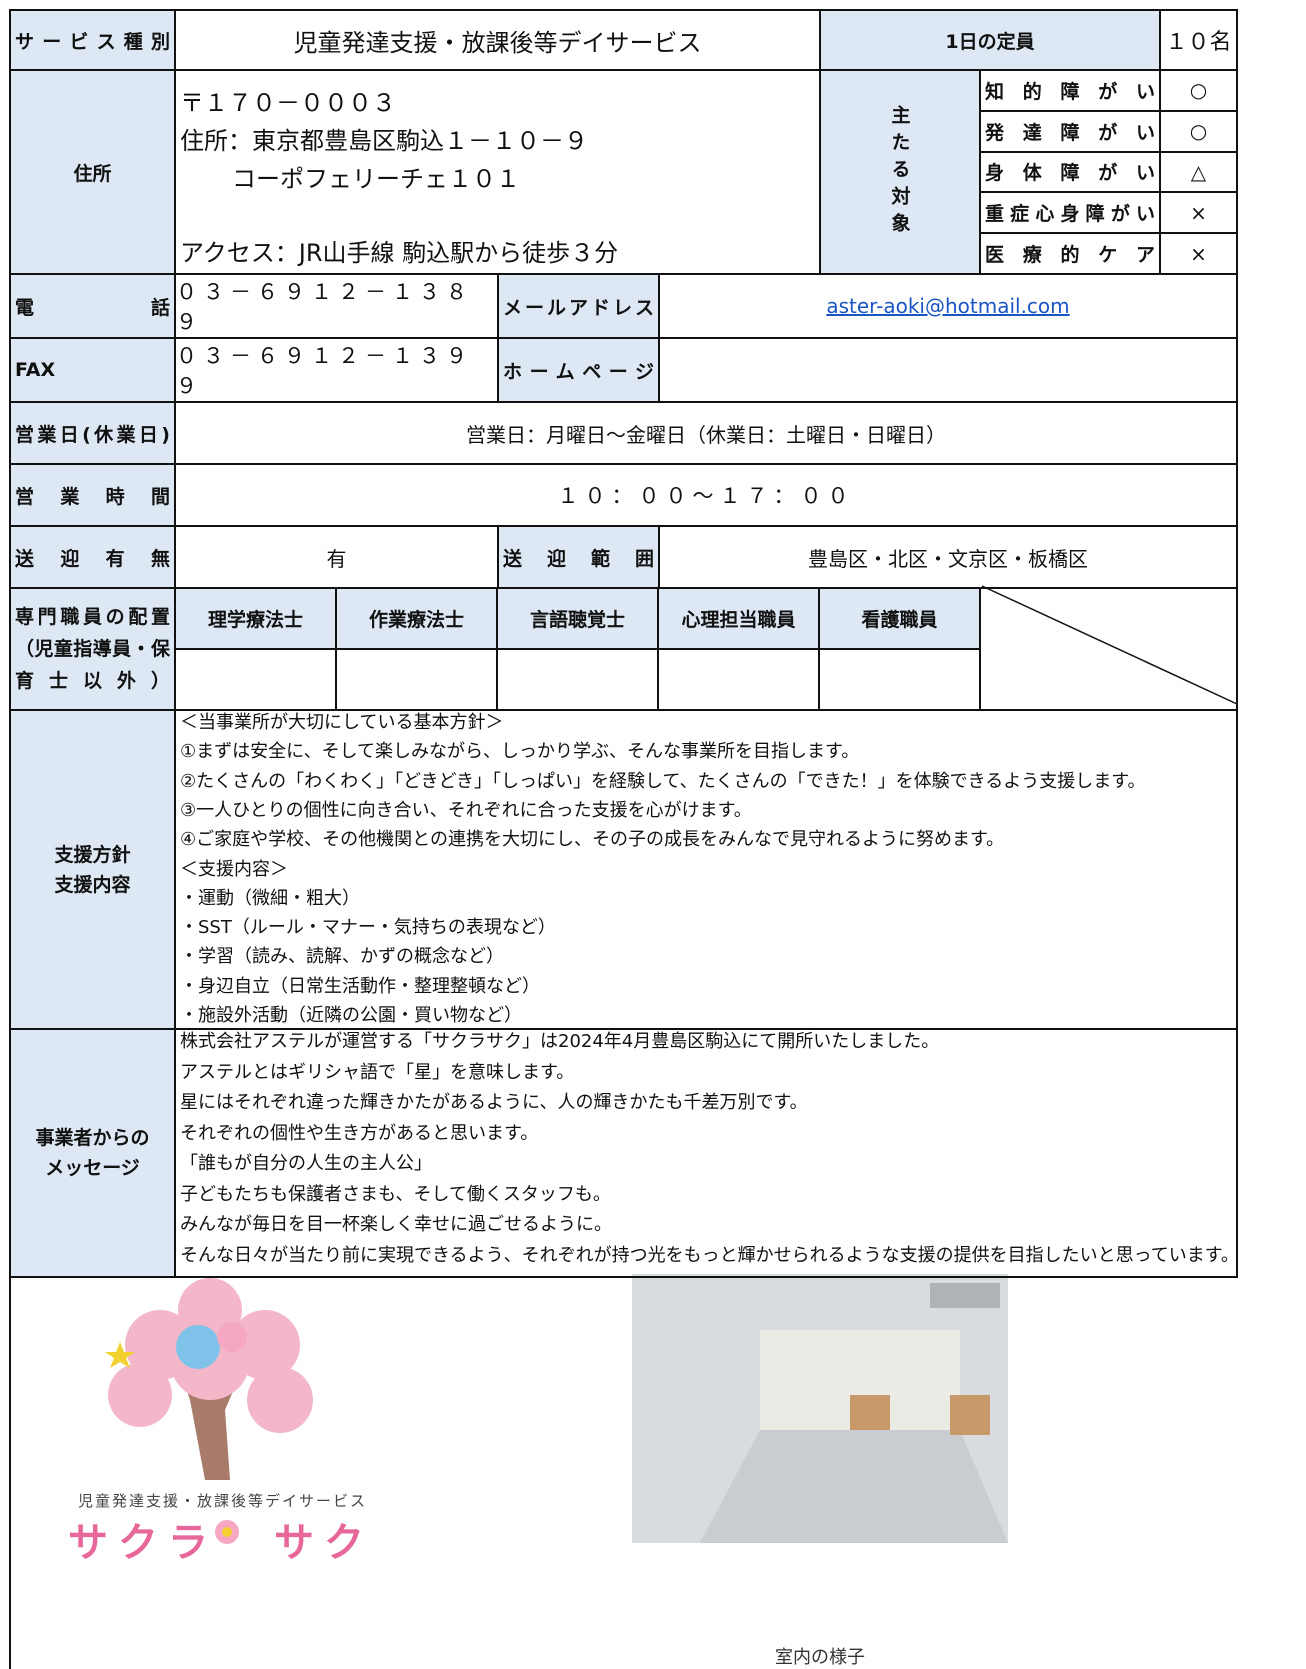  I want to click on target-name-text: 身体障がい, so click(1070, 173).